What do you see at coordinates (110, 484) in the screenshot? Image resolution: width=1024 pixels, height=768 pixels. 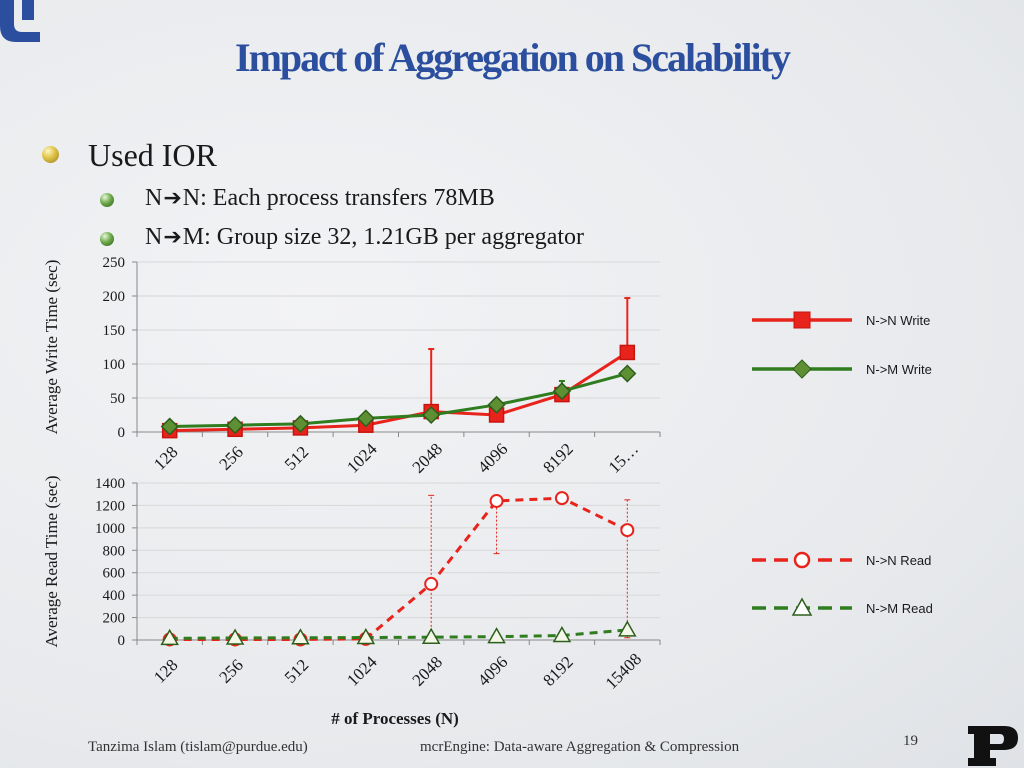 I see `y-tick-label: 1400` at bounding box center [110, 484].